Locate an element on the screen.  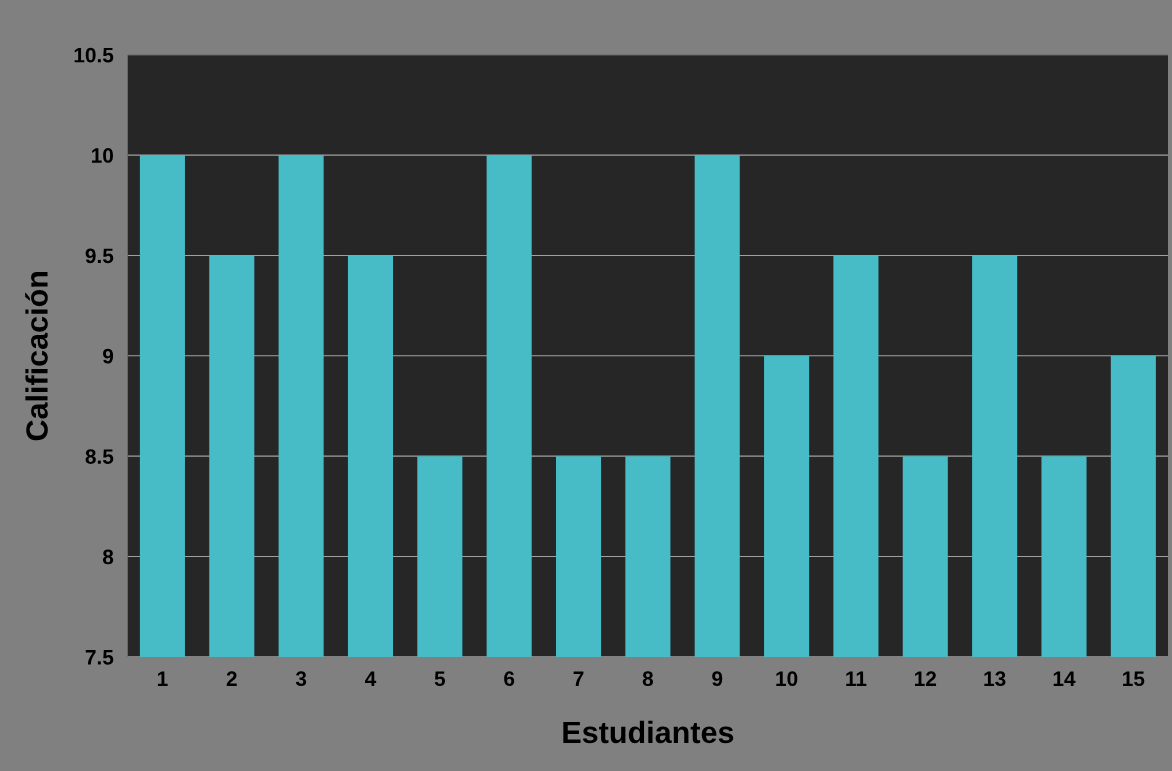
x-tick-label: 14 is located at coordinates (1064, 678).